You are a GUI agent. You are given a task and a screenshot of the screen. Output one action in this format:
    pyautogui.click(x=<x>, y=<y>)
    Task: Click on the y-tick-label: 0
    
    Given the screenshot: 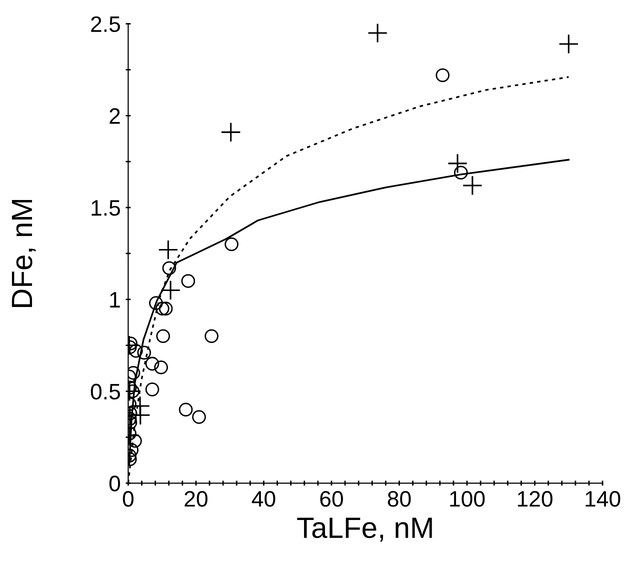 What is the action you would take?
    pyautogui.click(x=114, y=484)
    